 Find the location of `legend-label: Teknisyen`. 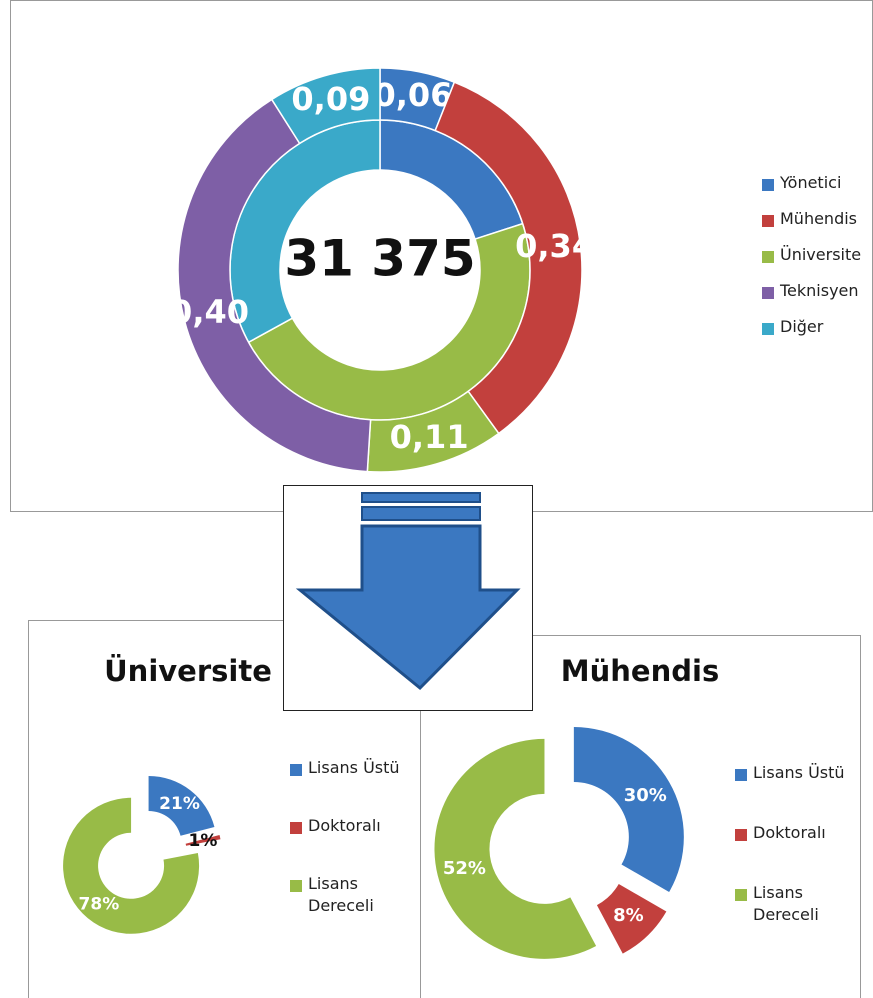

legend-label: Teknisyen is located at coordinates (819, 290).